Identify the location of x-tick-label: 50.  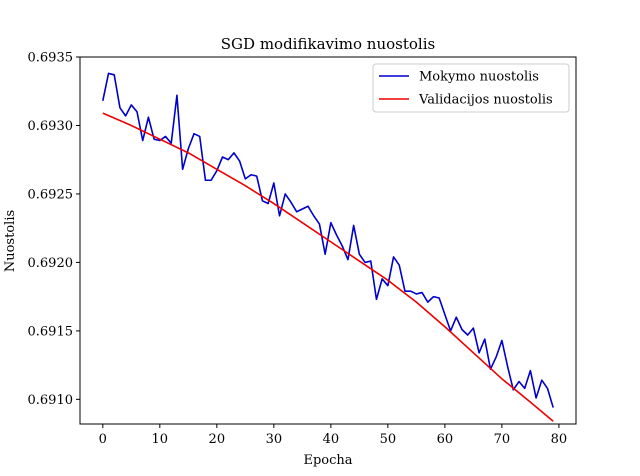
(388, 439).